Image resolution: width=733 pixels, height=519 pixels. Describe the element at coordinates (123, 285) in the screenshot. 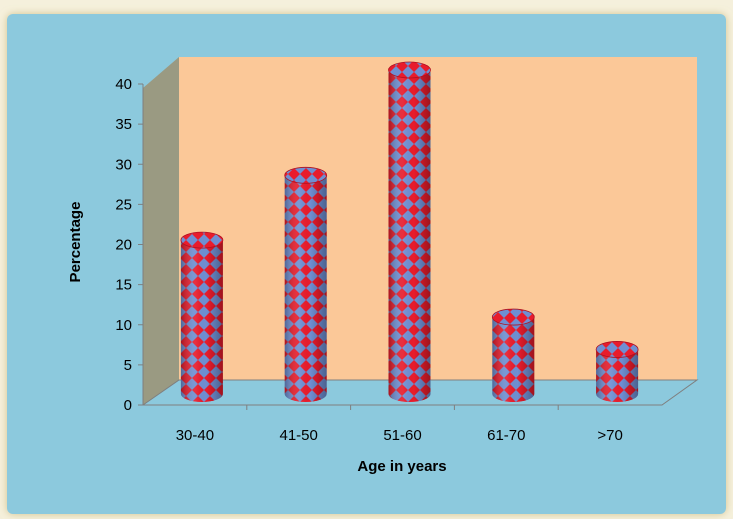

I see `y-tick-label: 15` at that location.